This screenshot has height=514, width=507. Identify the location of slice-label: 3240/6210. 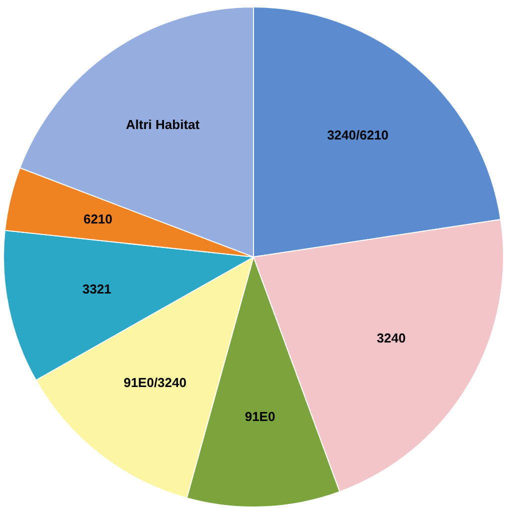
(358, 135).